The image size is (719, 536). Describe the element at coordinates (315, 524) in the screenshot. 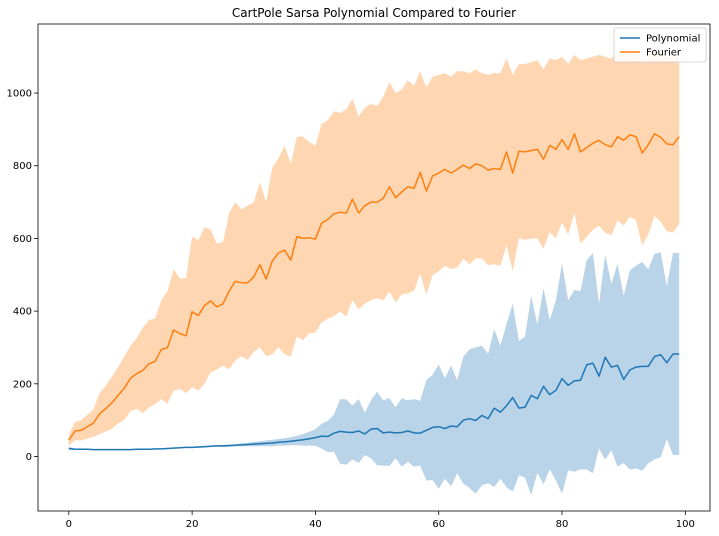

I see `x-tick-label: 40` at that location.